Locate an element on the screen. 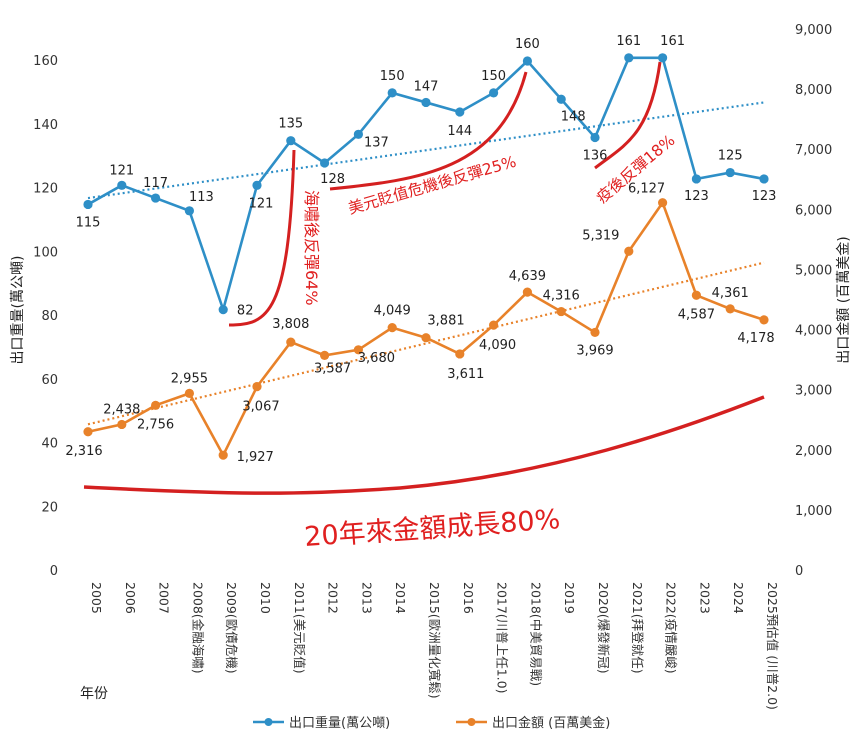 This screenshot has width=860, height=738. data-label-value: 4,090 is located at coordinates (497, 345).